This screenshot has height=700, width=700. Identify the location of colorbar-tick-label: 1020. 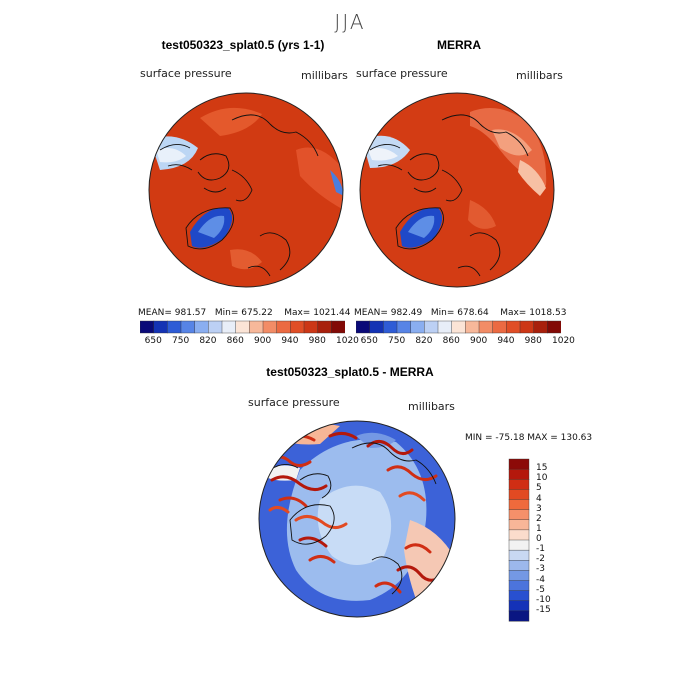
(347, 341).